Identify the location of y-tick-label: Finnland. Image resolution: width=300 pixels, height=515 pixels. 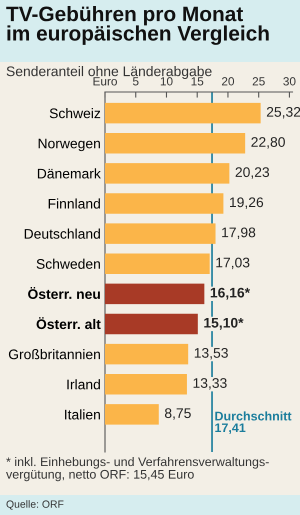
(74, 203).